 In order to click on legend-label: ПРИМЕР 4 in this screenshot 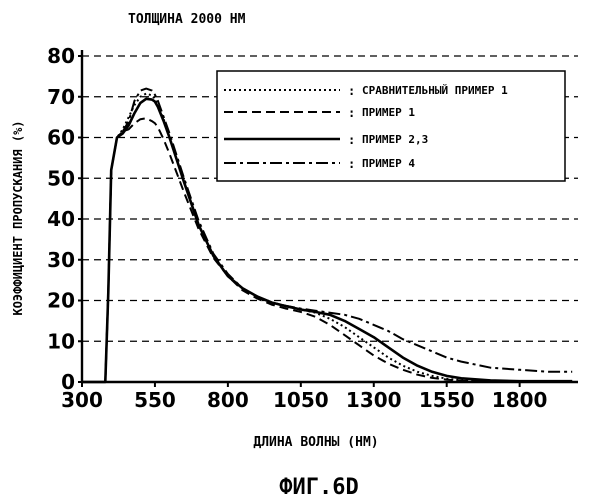, I will do `click(388, 163)`.